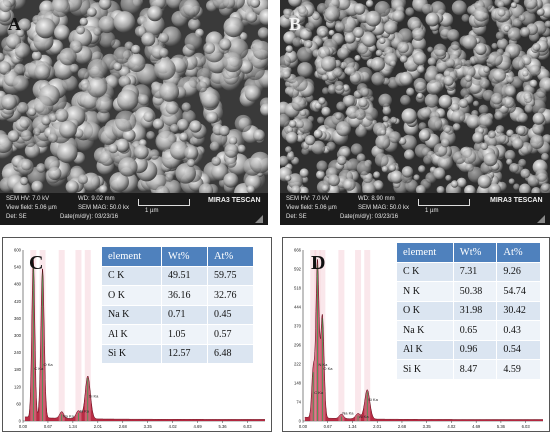 This screenshot has height=435, width=550. I want to click on table-cell: 50.38, so click(475, 291).